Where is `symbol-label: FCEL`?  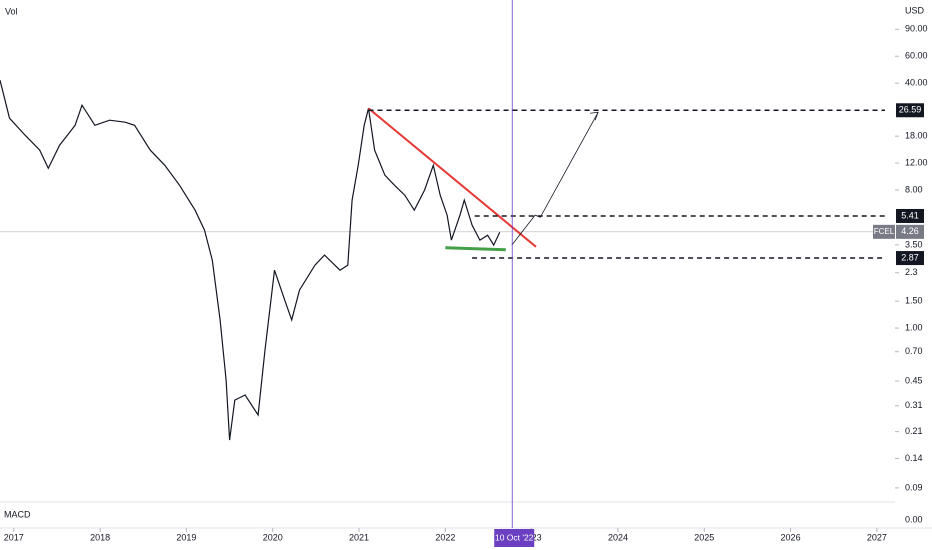
symbol-label: FCEL is located at coordinates (884, 231).